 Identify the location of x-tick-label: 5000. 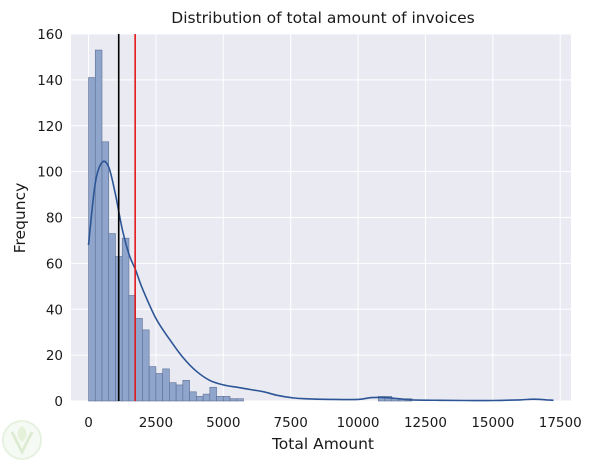
(223, 423).